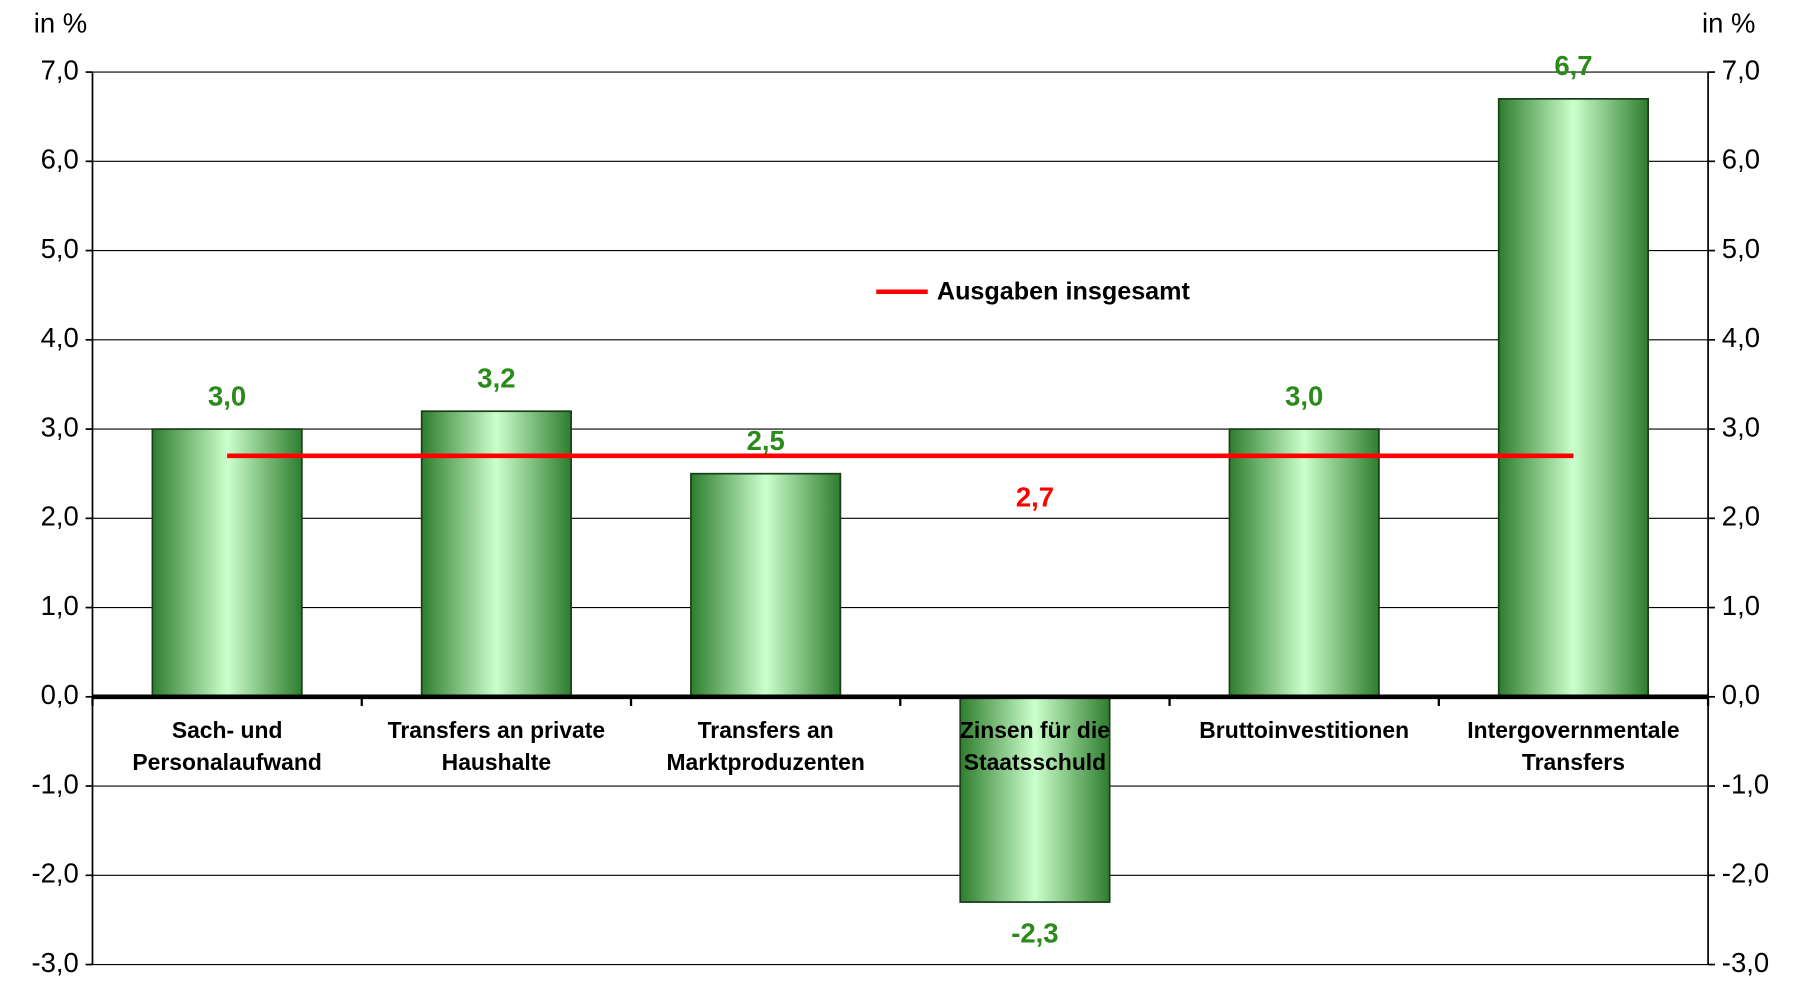  What do you see at coordinates (1741, 694) in the screenshot?
I see `y2-tick-label: 0,0` at bounding box center [1741, 694].